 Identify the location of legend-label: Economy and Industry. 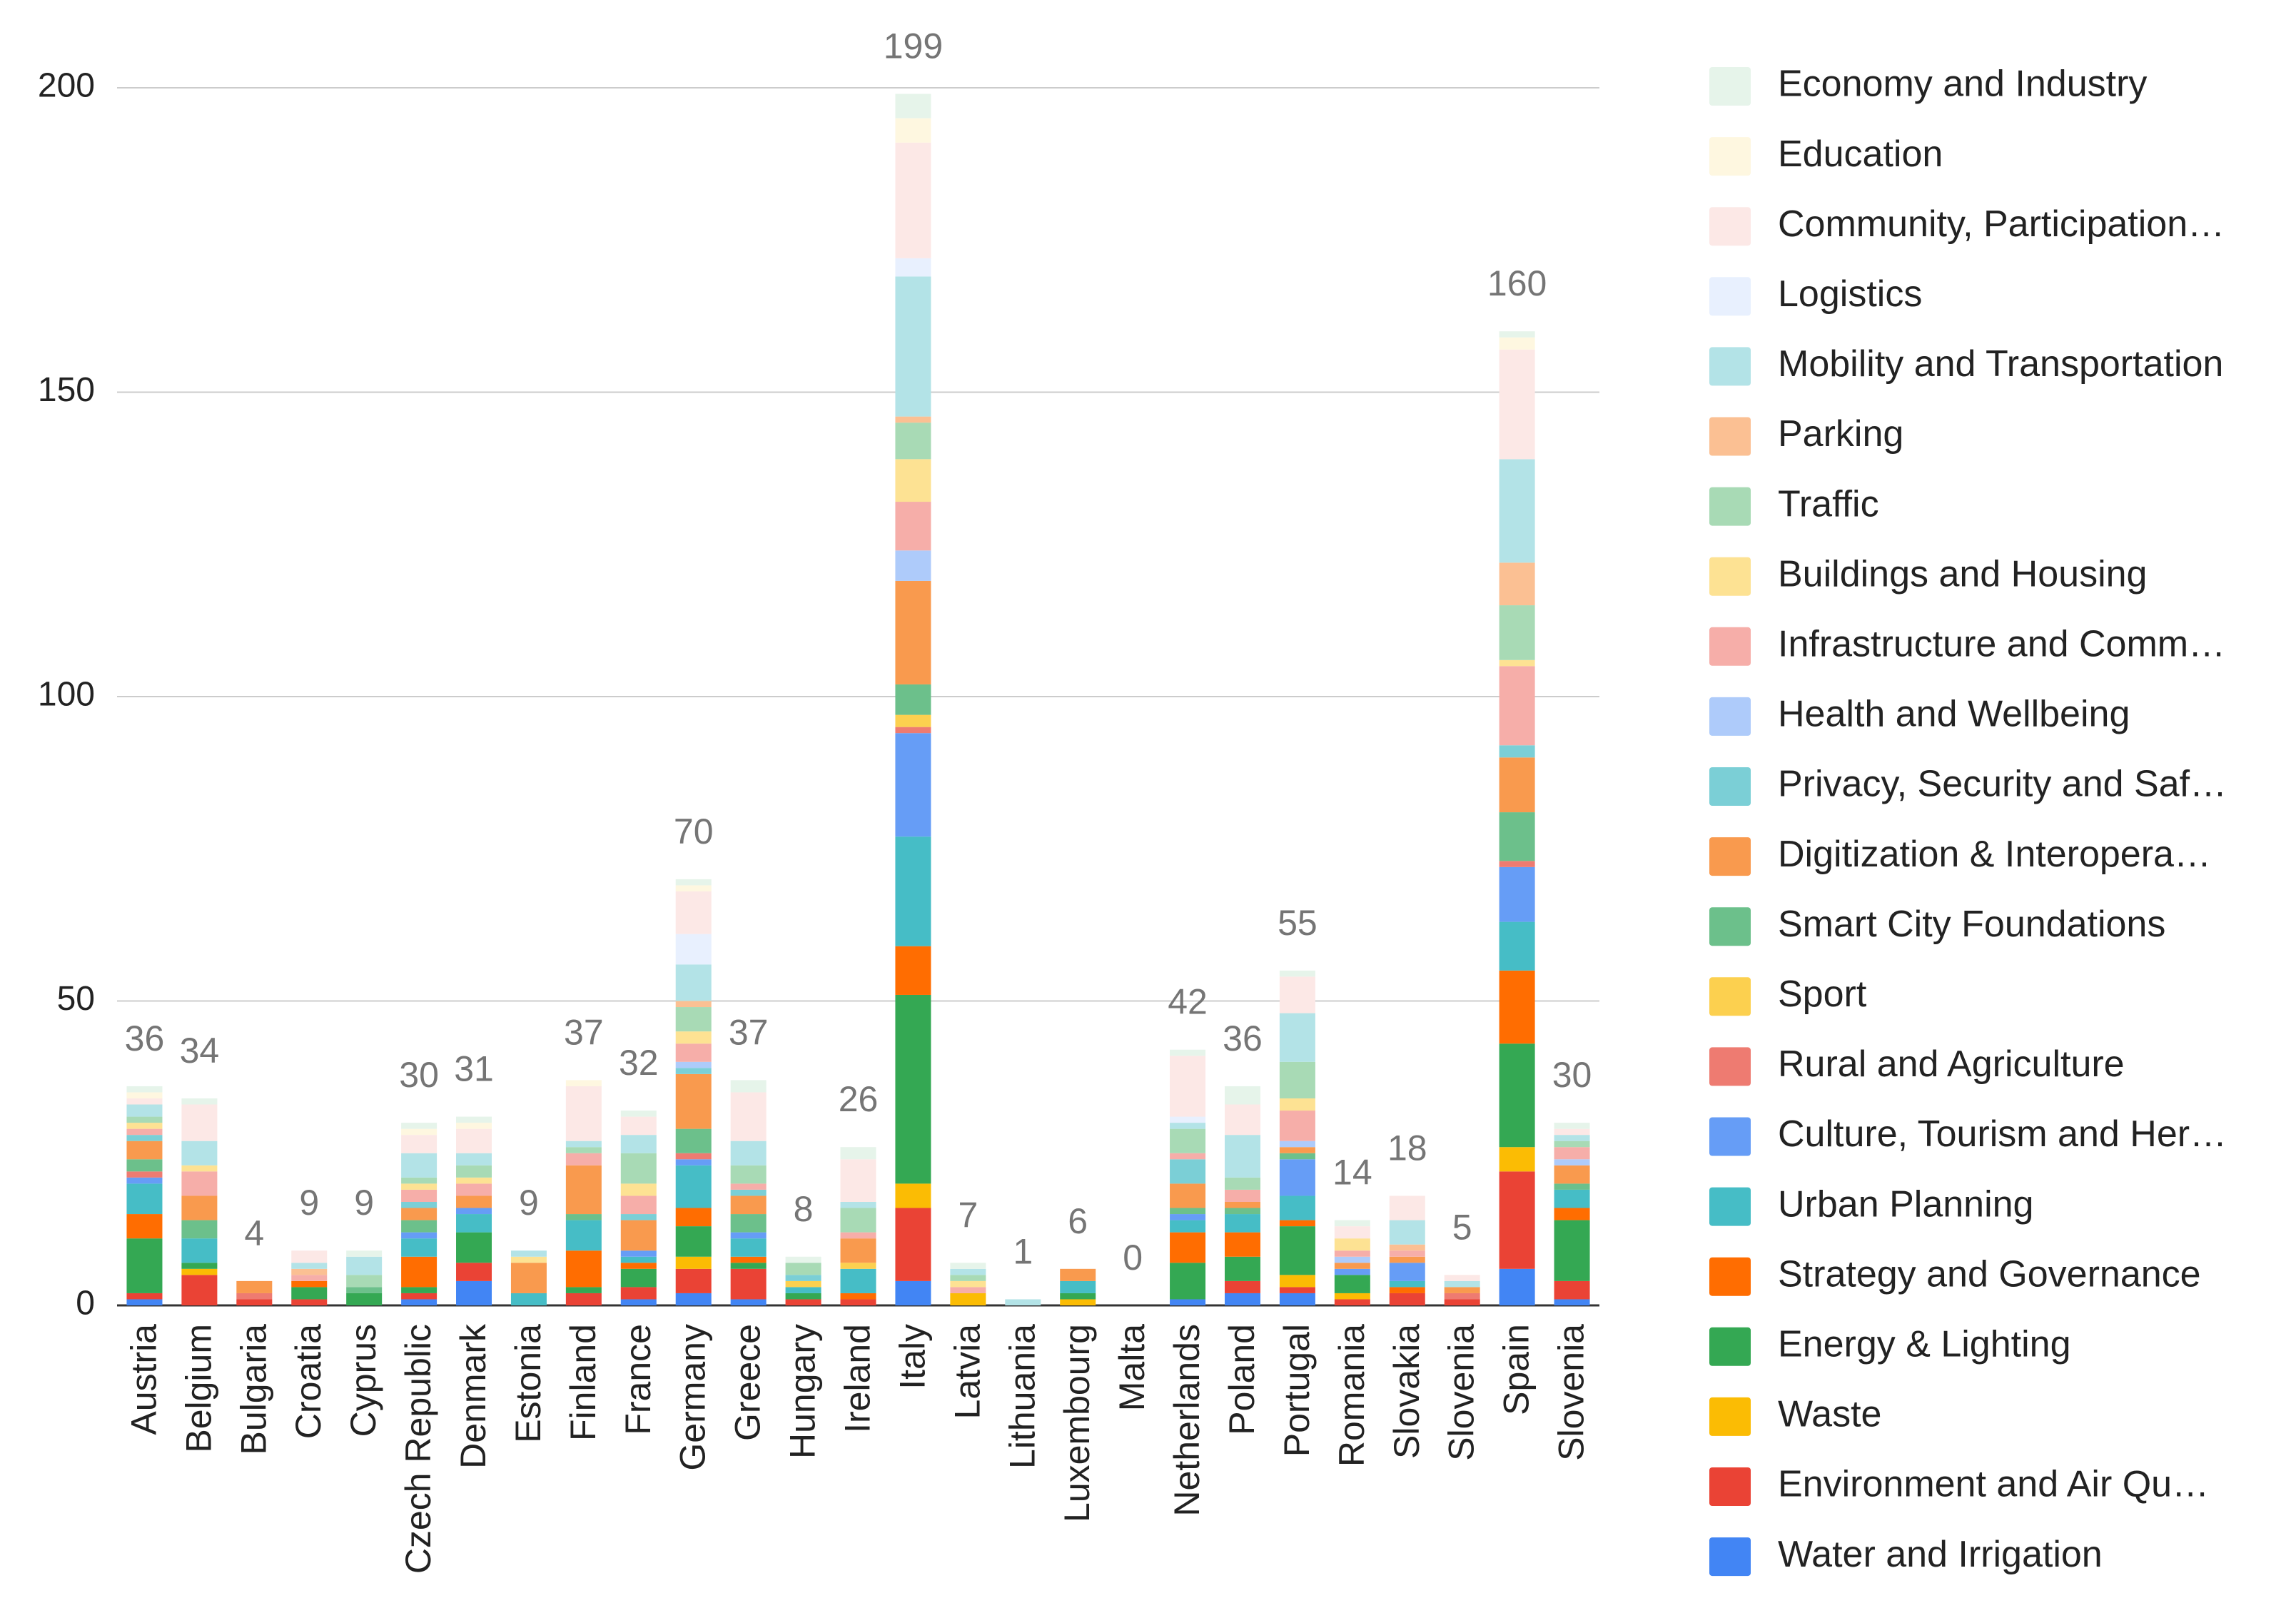
(1962, 84).